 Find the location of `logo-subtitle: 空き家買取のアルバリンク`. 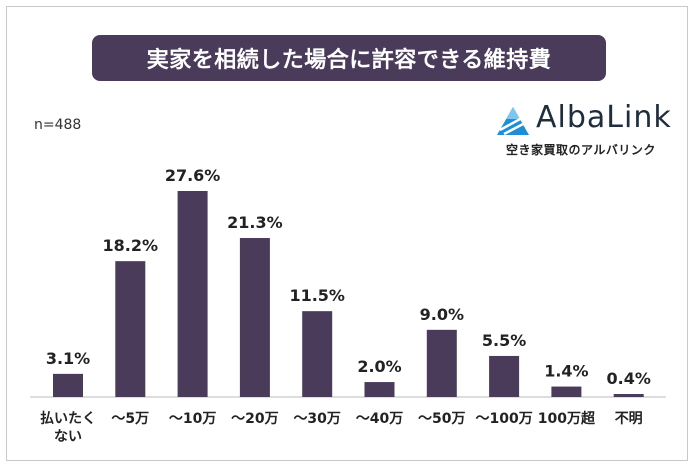

logo-subtitle: 空き家買取のアルバリンク is located at coordinates (581, 150).